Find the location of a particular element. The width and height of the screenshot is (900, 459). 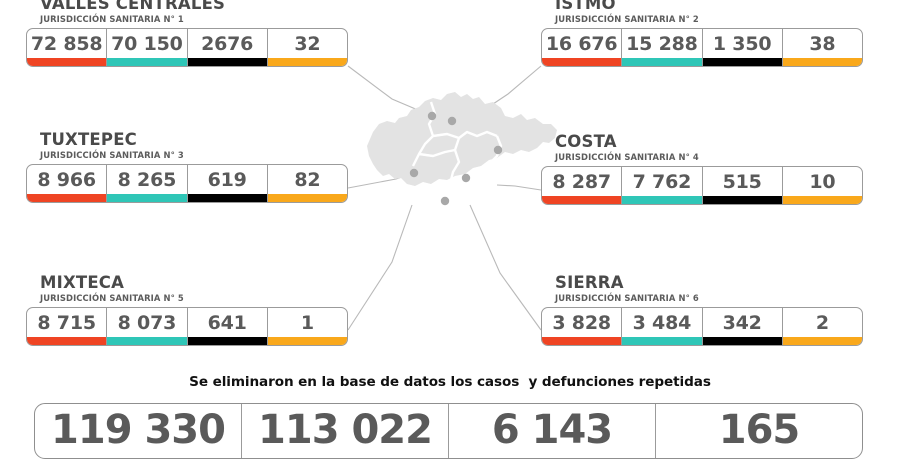

region-title: COSTA is located at coordinates (586, 141).